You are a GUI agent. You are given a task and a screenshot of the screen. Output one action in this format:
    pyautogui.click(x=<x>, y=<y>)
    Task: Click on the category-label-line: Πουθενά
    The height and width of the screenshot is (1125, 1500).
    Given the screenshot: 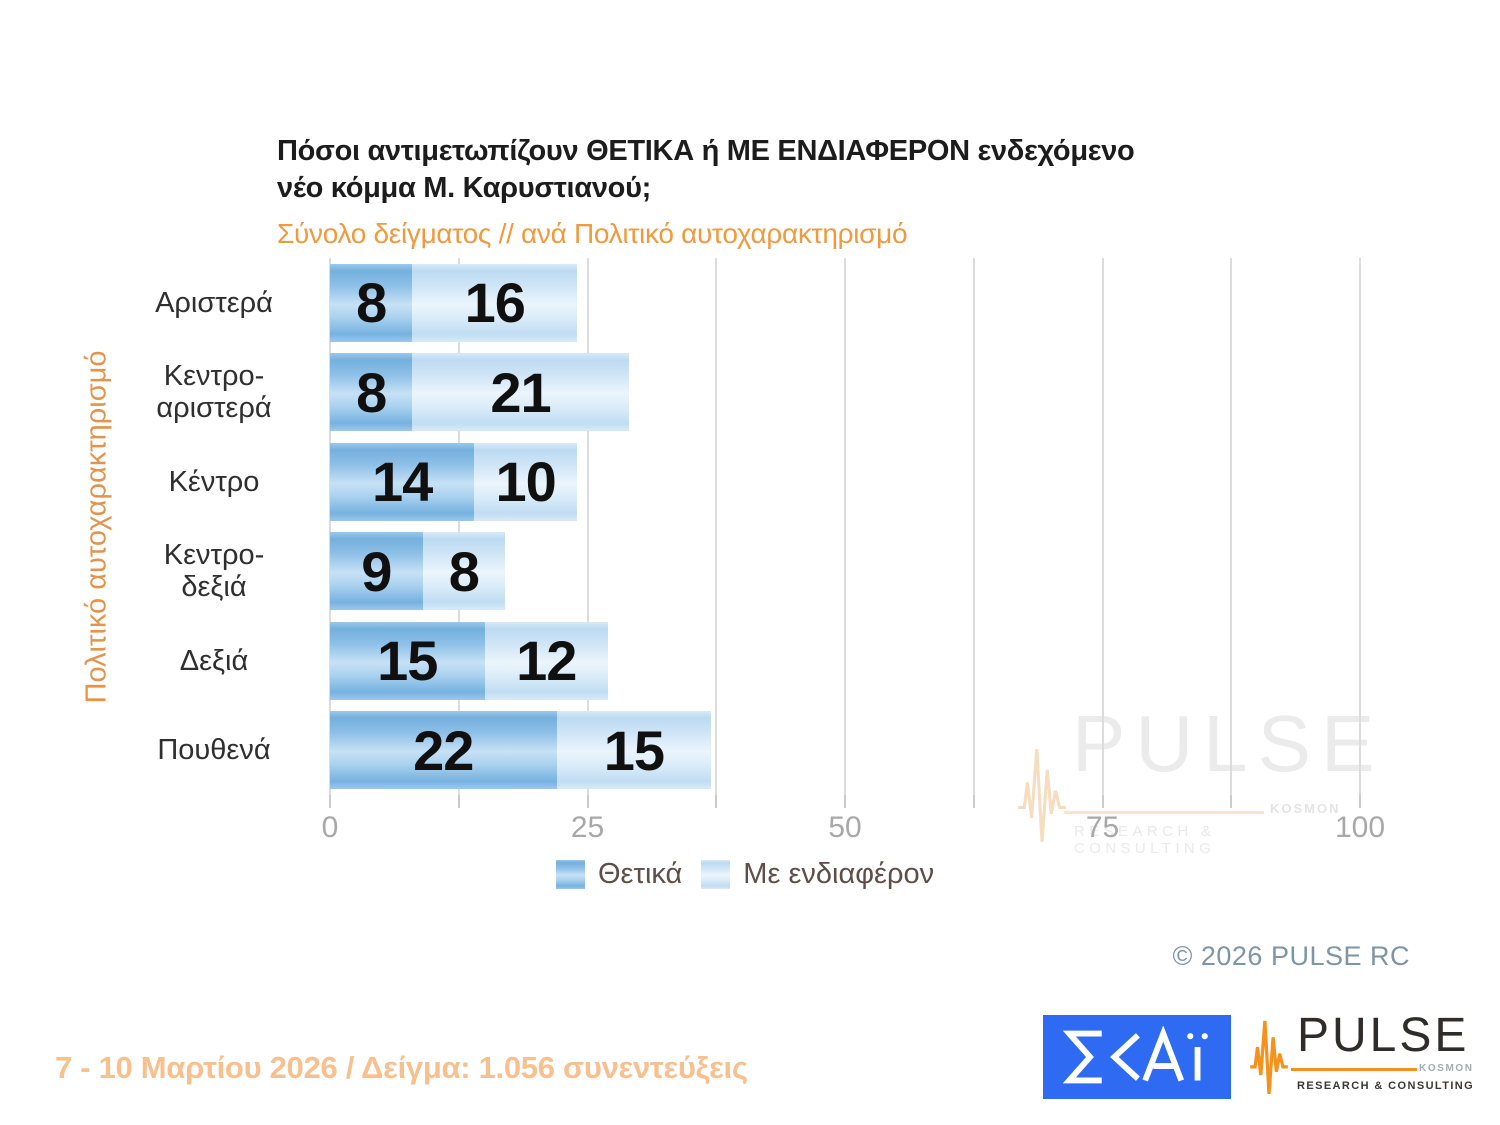 What is the action you would take?
    pyautogui.click(x=214, y=750)
    